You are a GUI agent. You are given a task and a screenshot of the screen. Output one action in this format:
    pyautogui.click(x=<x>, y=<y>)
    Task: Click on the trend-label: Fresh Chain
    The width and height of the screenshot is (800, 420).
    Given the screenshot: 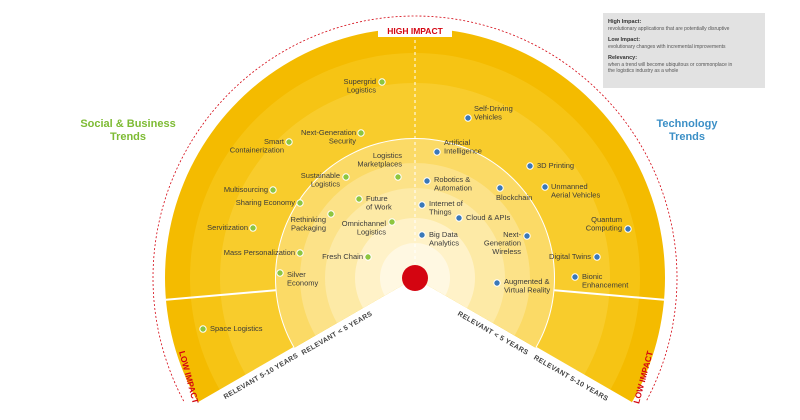 What is the action you would take?
    pyautogui.click(x=342, y=256)
    